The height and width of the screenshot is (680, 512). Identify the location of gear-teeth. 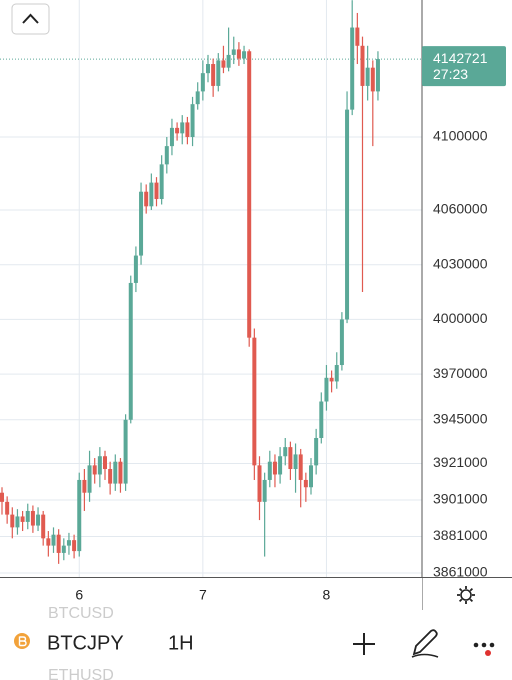
(466, 595).